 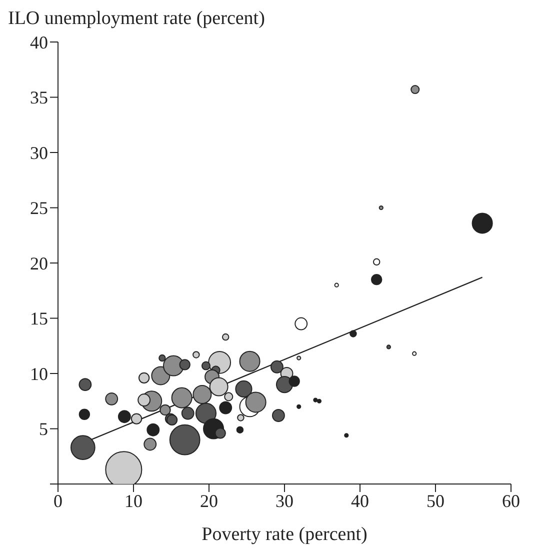 What do you see at coordinates (209, 500) in the screenshot?
I see `x-tick-label: 20` at bounding box center [209, 500].